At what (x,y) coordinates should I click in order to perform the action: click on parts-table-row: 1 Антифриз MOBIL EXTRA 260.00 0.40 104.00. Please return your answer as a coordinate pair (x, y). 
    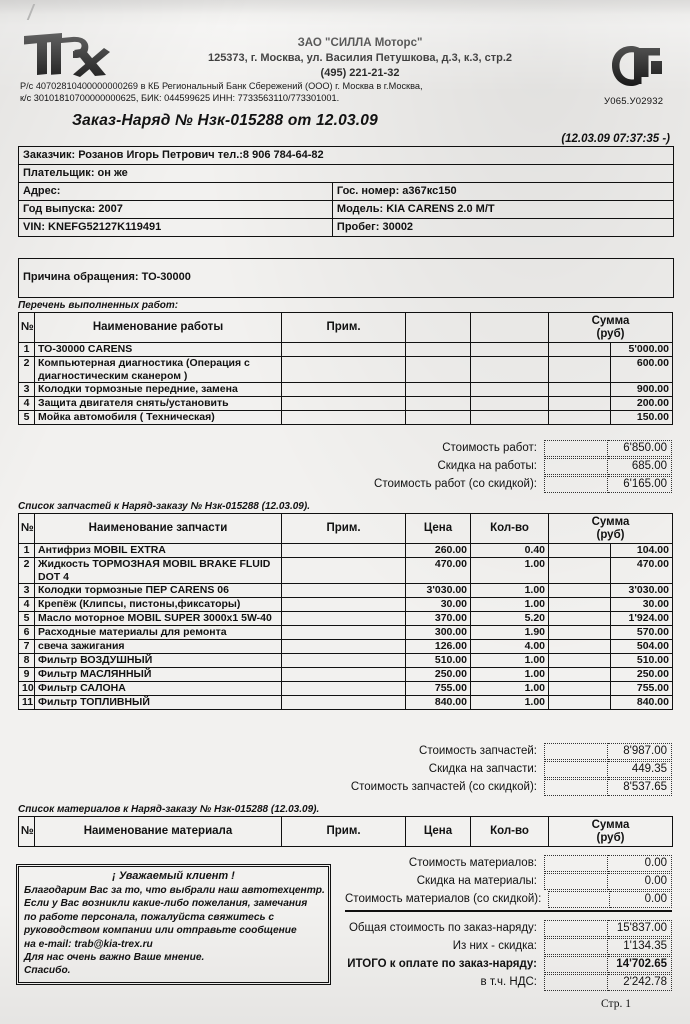
    Looking at the image, I should click on (345, 551).